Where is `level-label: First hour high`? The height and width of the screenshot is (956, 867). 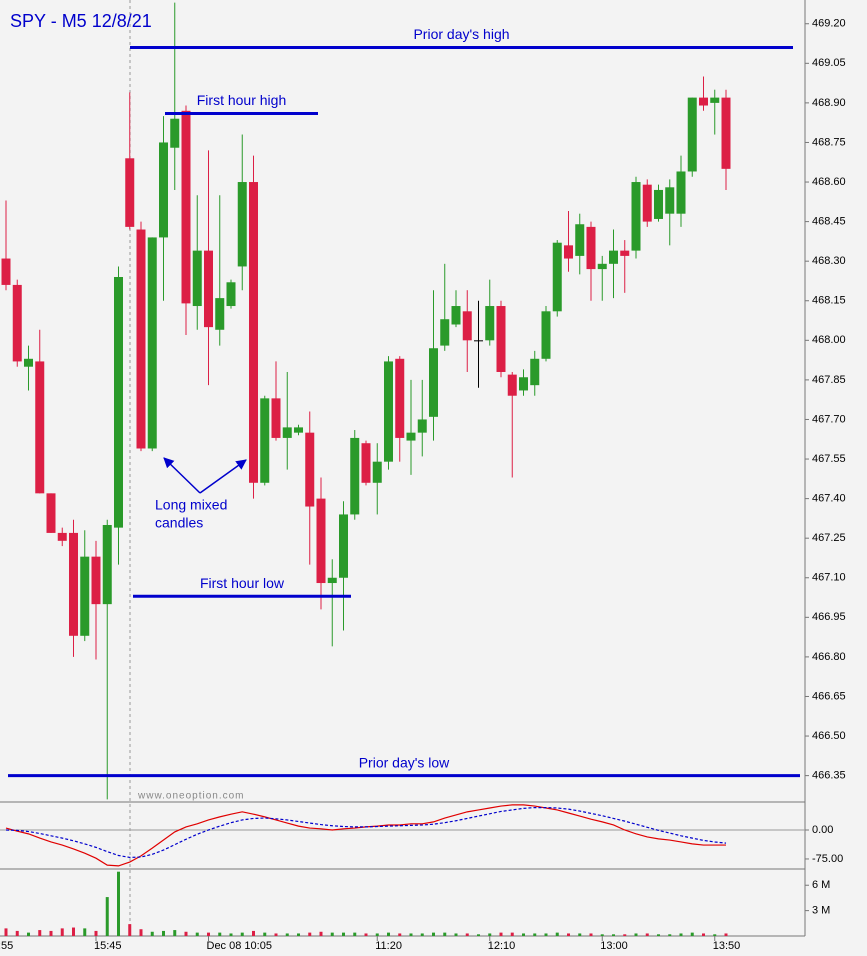 level-label: First hour high is located at coordinates (241, 100).